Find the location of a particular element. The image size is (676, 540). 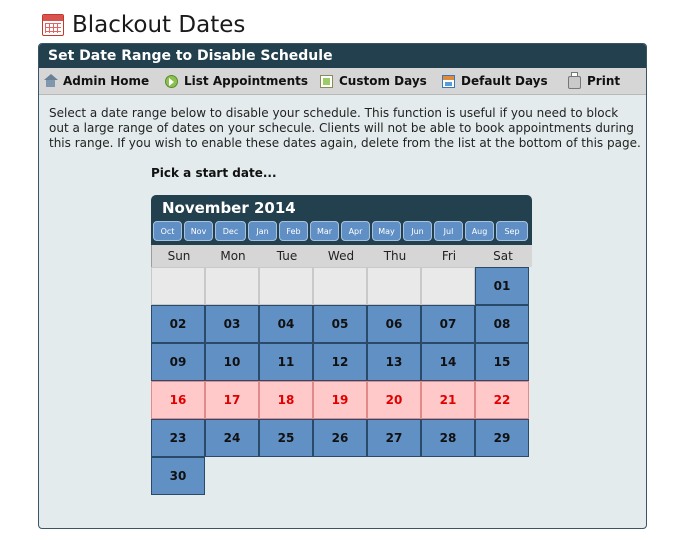

calendar-day-01: 01 is located at coordinates (502, 286).